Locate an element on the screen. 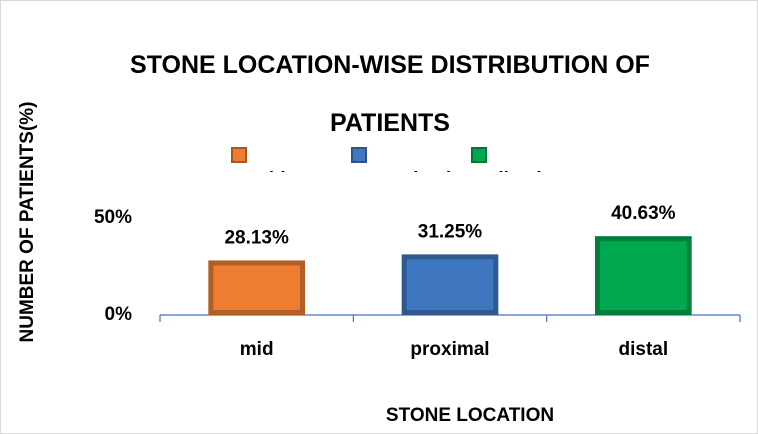 The image size is (758, 434). x-tick-label: proximal is located at coordinates (449, 349).